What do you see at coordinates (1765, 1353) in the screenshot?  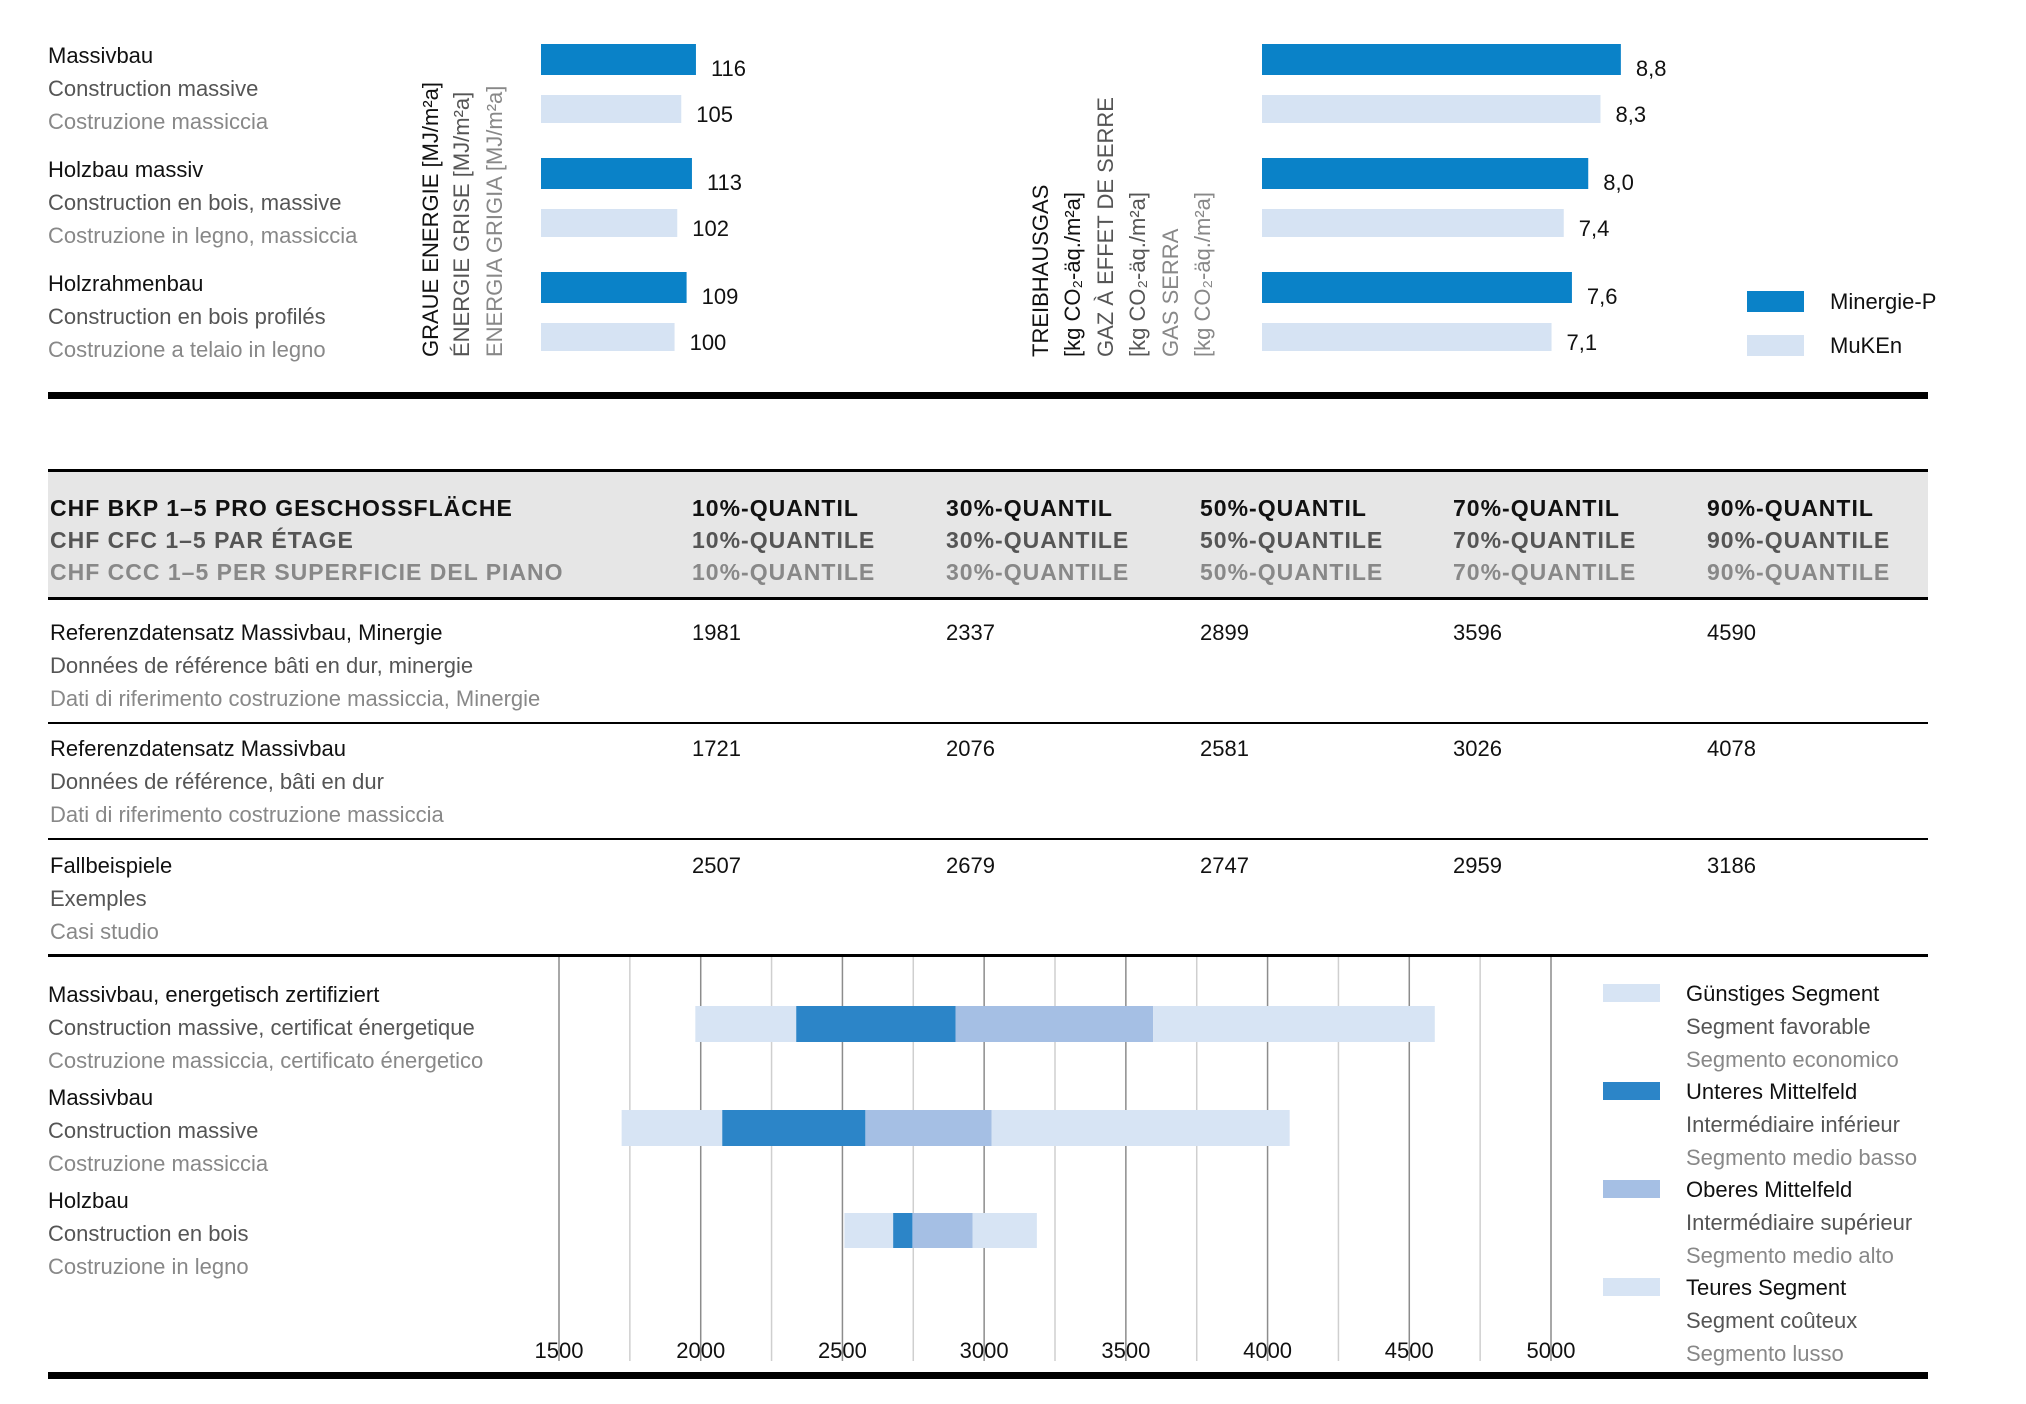 I see `legend-label: Segmento lusso` at bounding box center [1765, 1353].